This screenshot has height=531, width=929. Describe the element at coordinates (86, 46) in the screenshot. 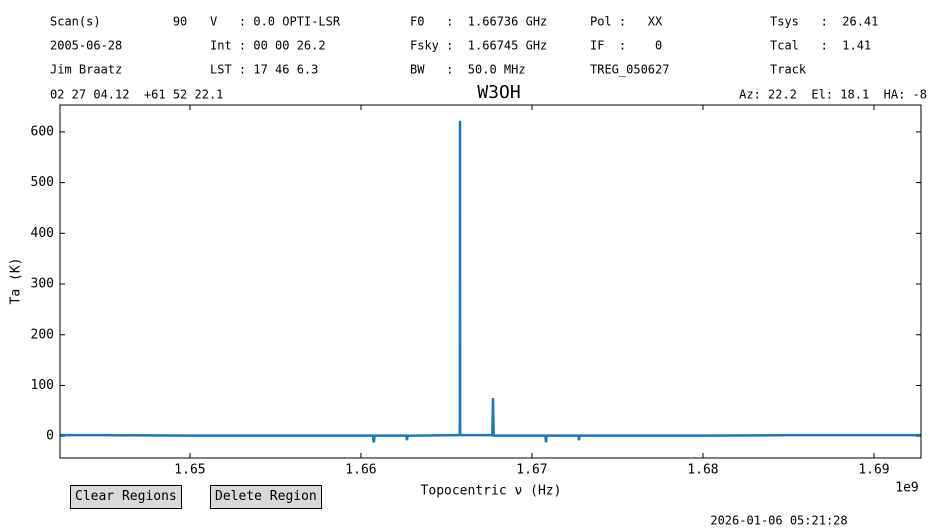

I see `header-field: 2005-06-28` at that location.